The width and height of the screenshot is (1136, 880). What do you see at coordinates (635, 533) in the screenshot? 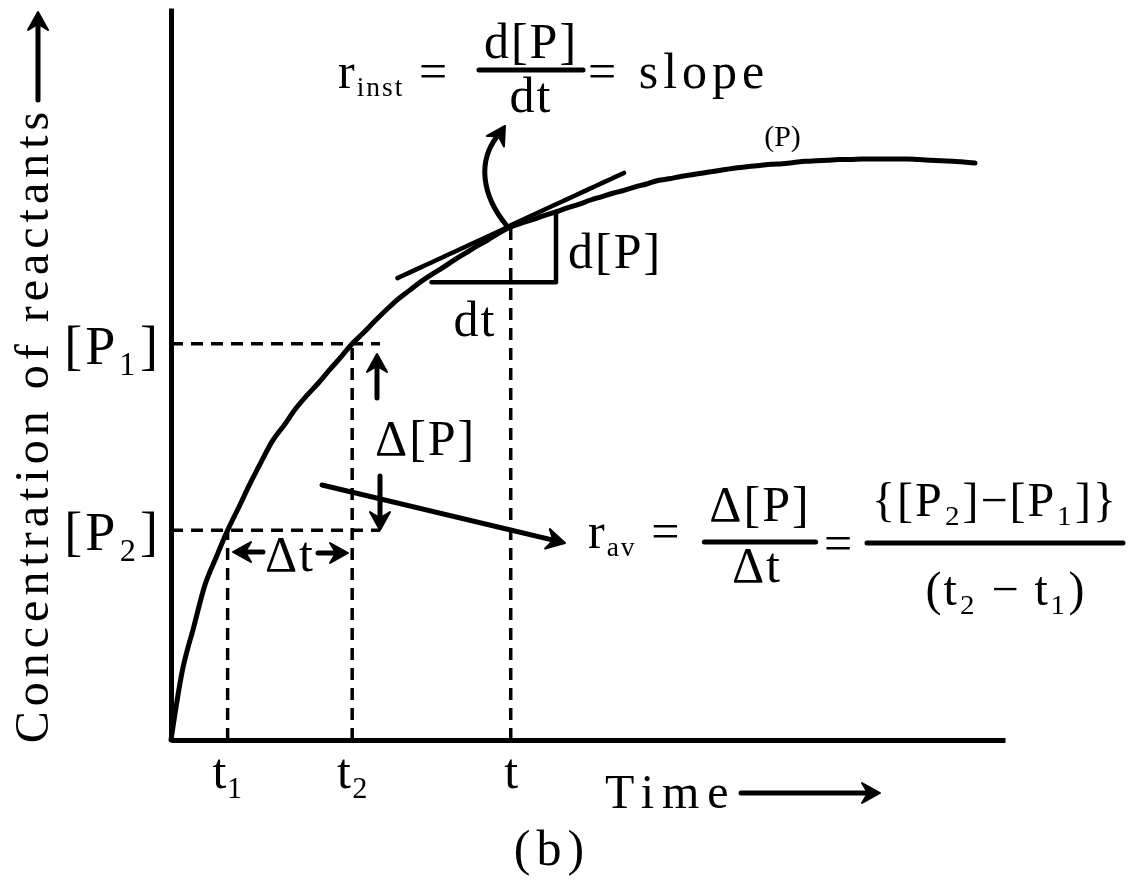
I see `annotation: r$_{av}$ =` at bounding box center [635, 533].